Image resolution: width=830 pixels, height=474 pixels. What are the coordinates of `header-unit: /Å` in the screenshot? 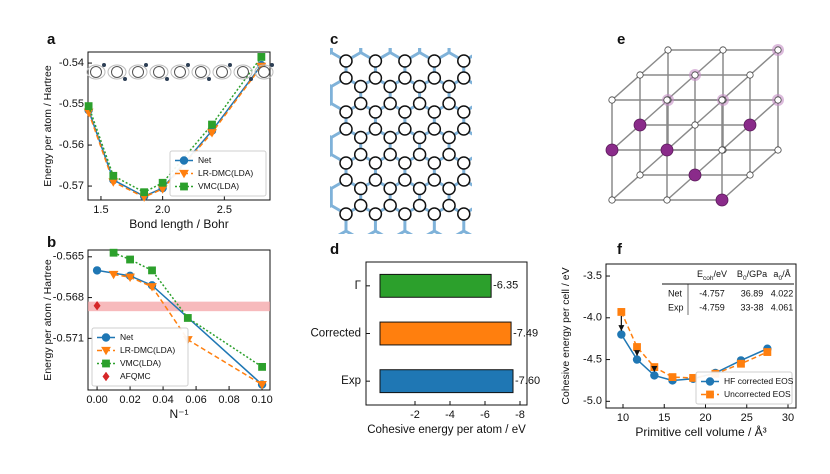 It's located at (786, 274).